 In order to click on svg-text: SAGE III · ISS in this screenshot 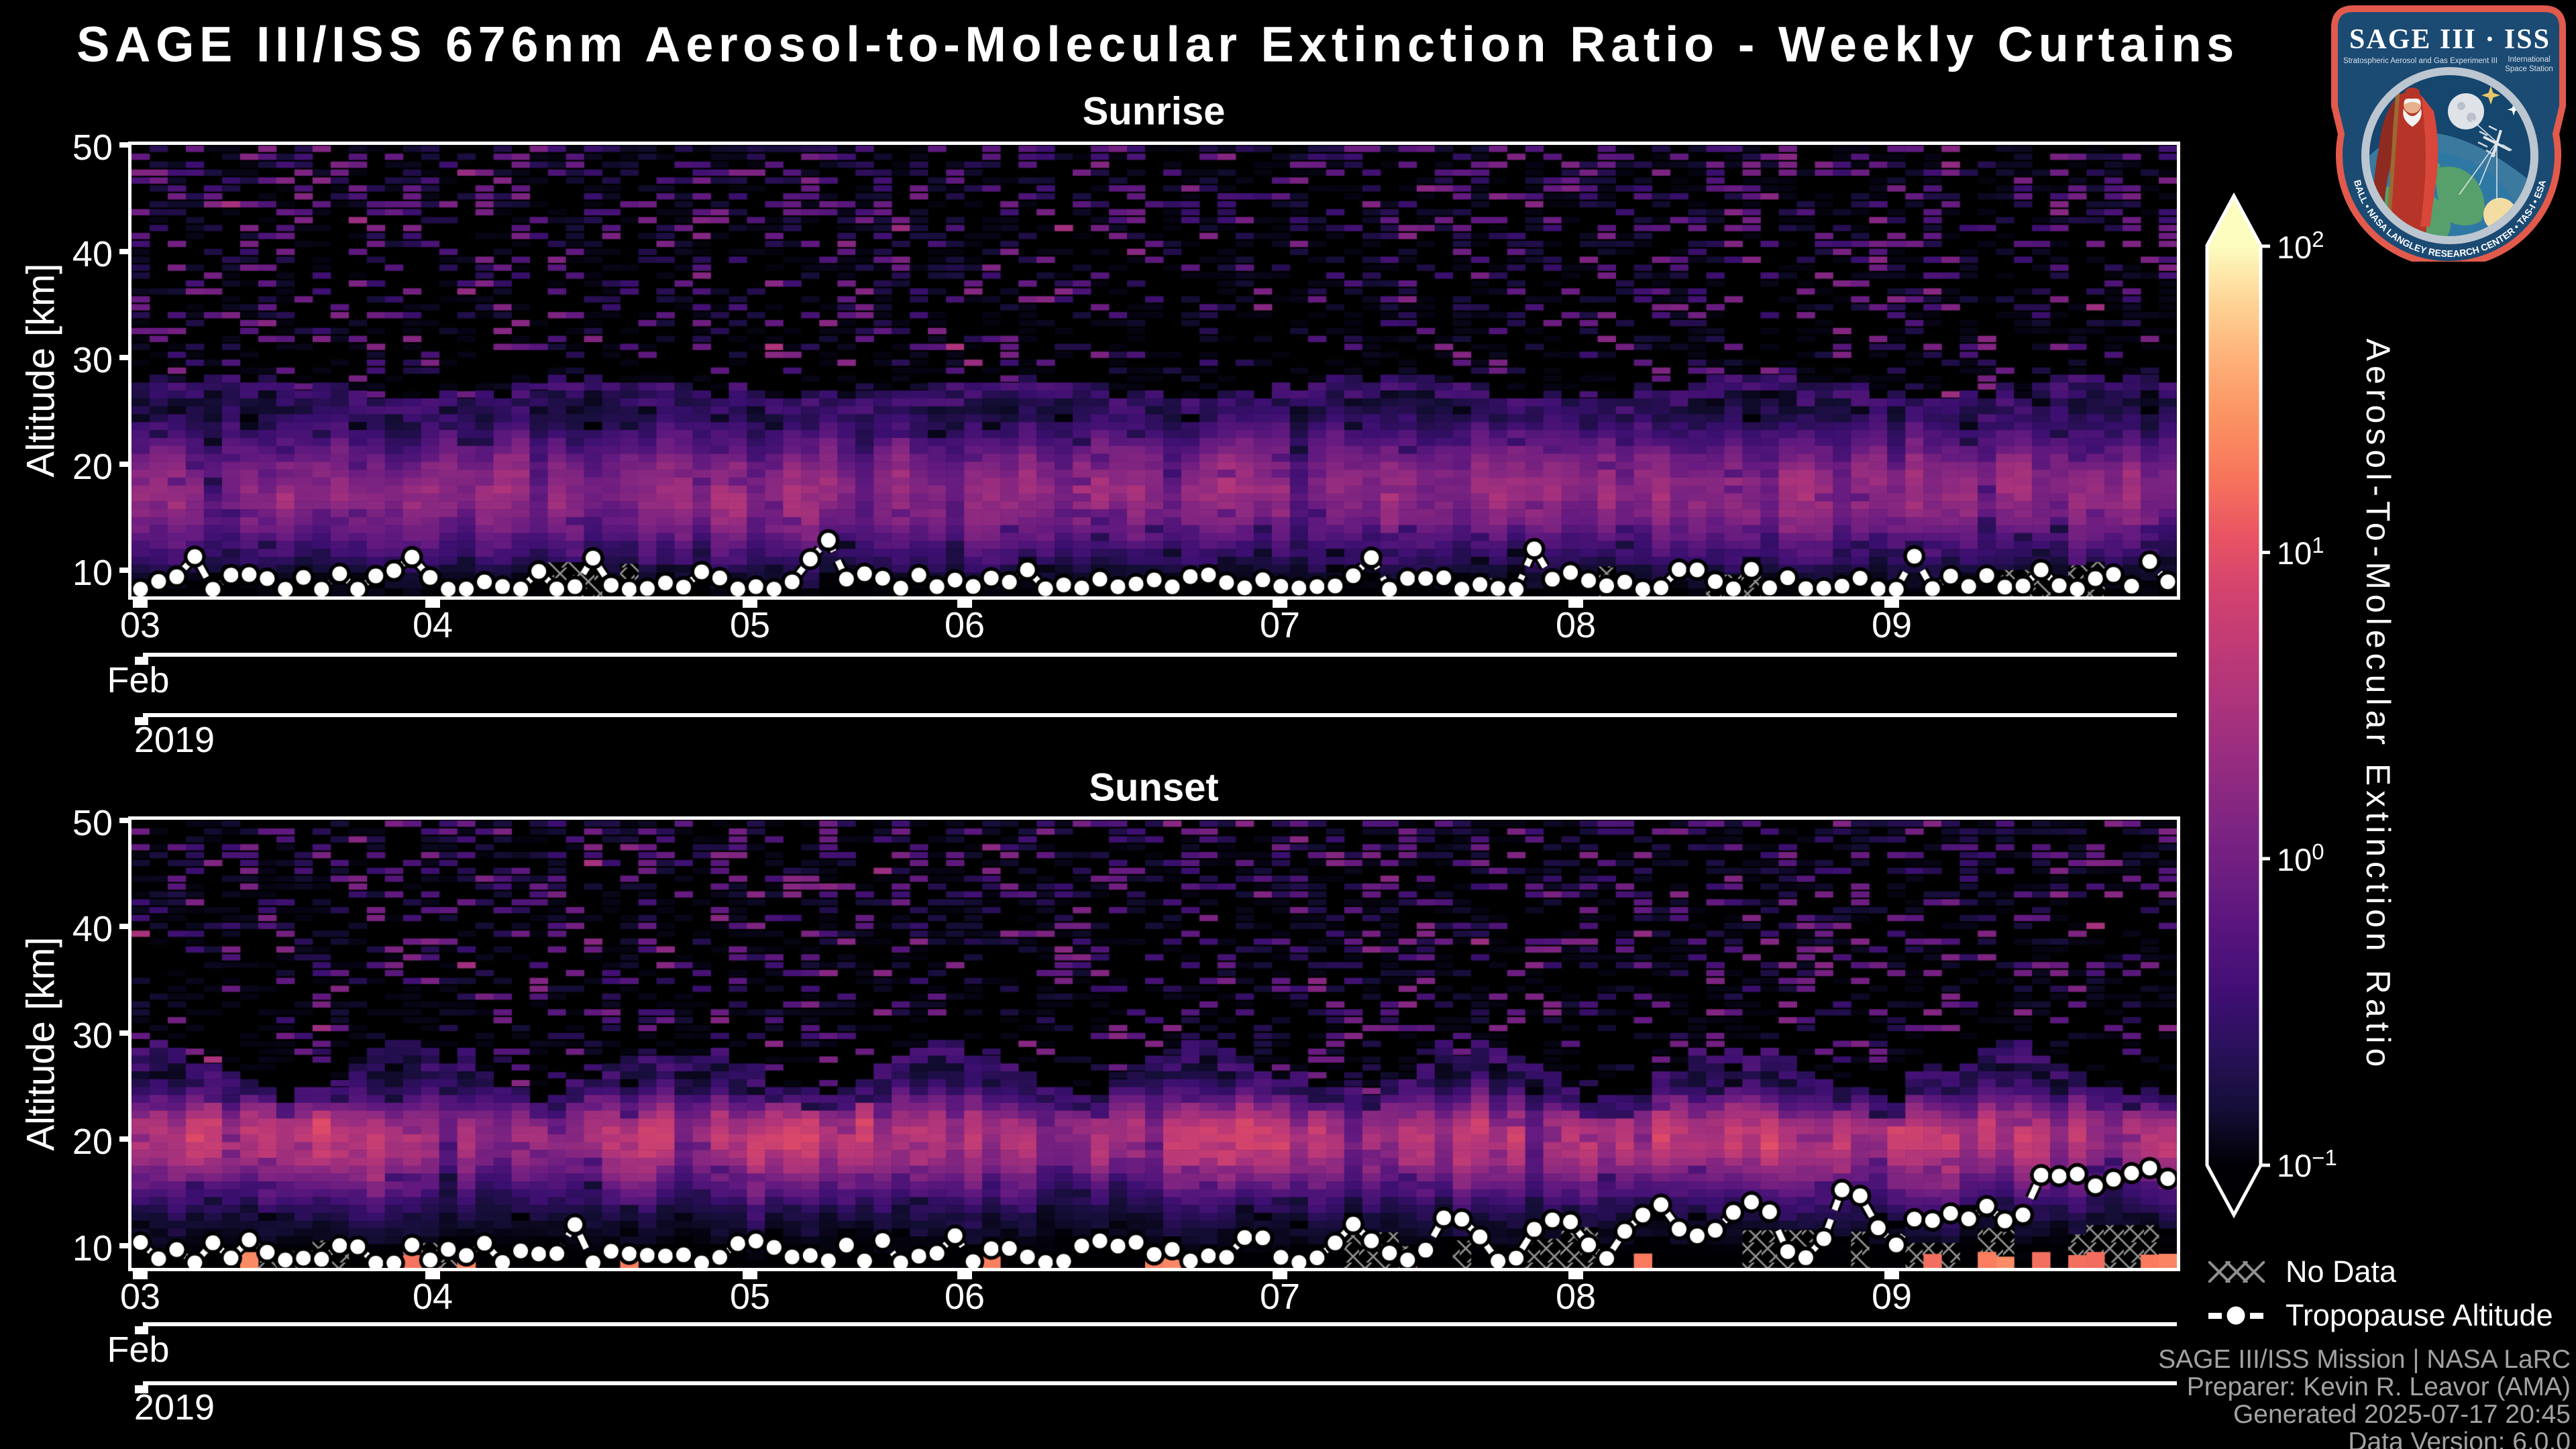, I will do `click(2450, 39)`.